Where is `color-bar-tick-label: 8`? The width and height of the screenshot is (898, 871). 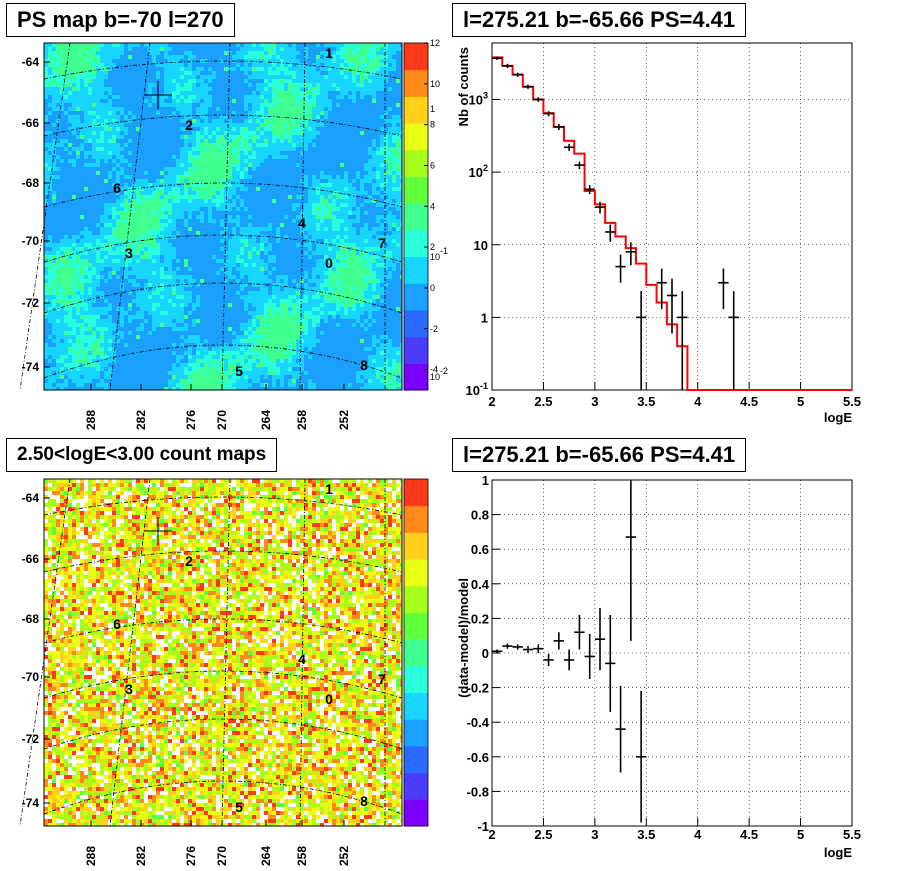 color-bar-tick-label: 8 is located at coordinates (432, 125).